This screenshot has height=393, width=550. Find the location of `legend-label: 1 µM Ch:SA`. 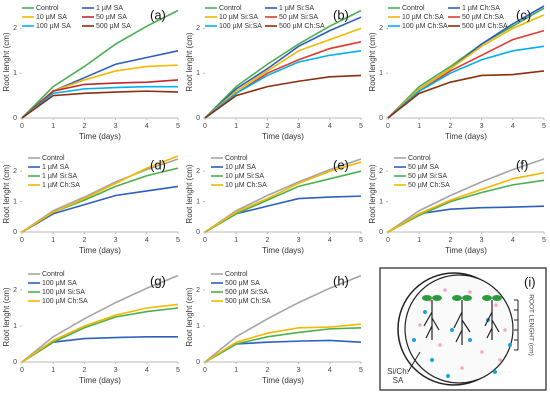

legend-label: 1 µM Ch:SA is located at coordinates (61, 185).